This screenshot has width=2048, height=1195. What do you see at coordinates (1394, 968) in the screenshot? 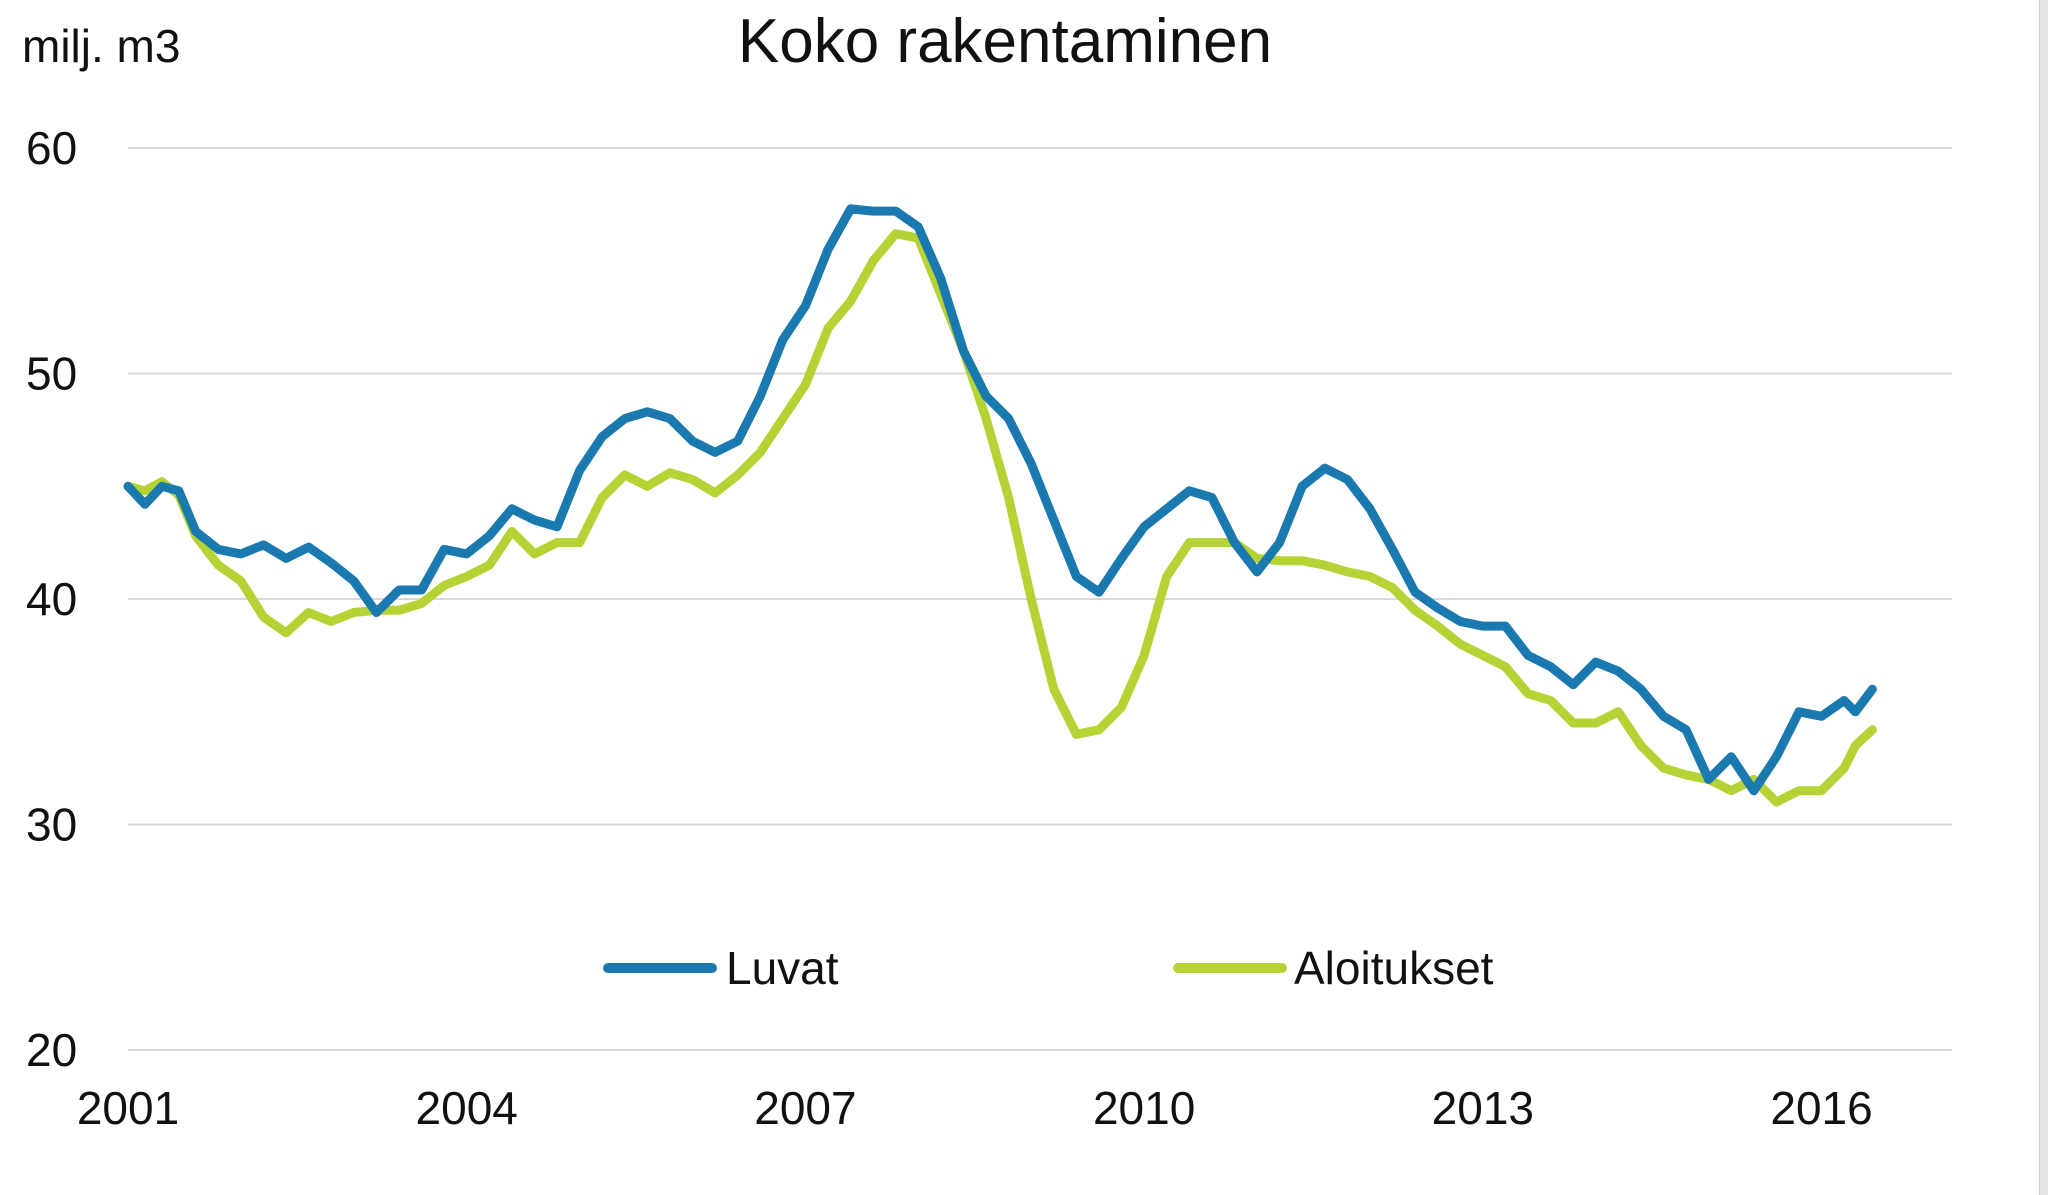
I see `legend-label-aloitukset: Aloitukset` at bounding box center [1394, 968].